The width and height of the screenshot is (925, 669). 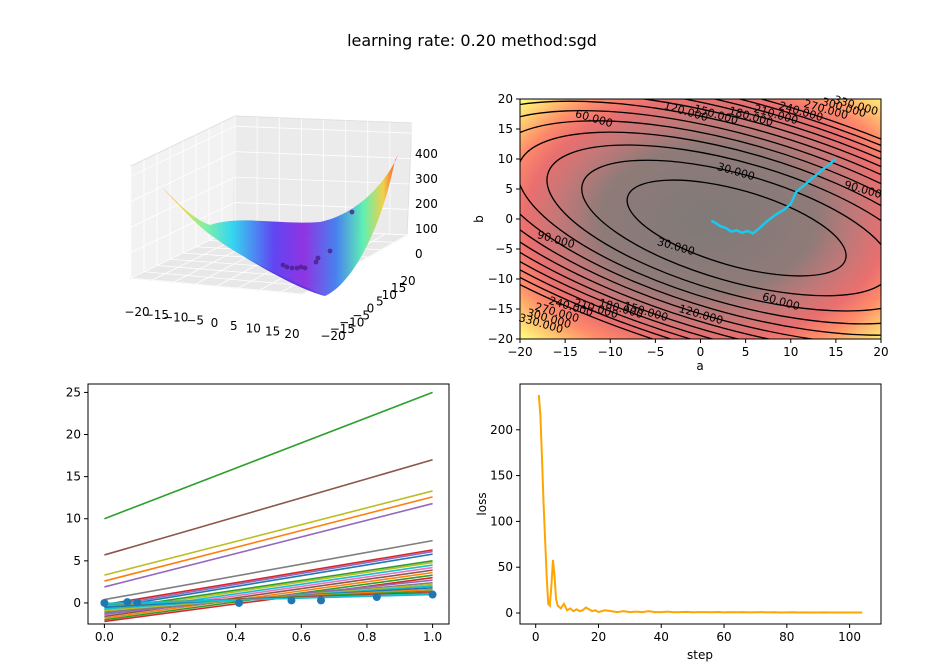 I want to click on loss-curve, so click(x=700, y=504).